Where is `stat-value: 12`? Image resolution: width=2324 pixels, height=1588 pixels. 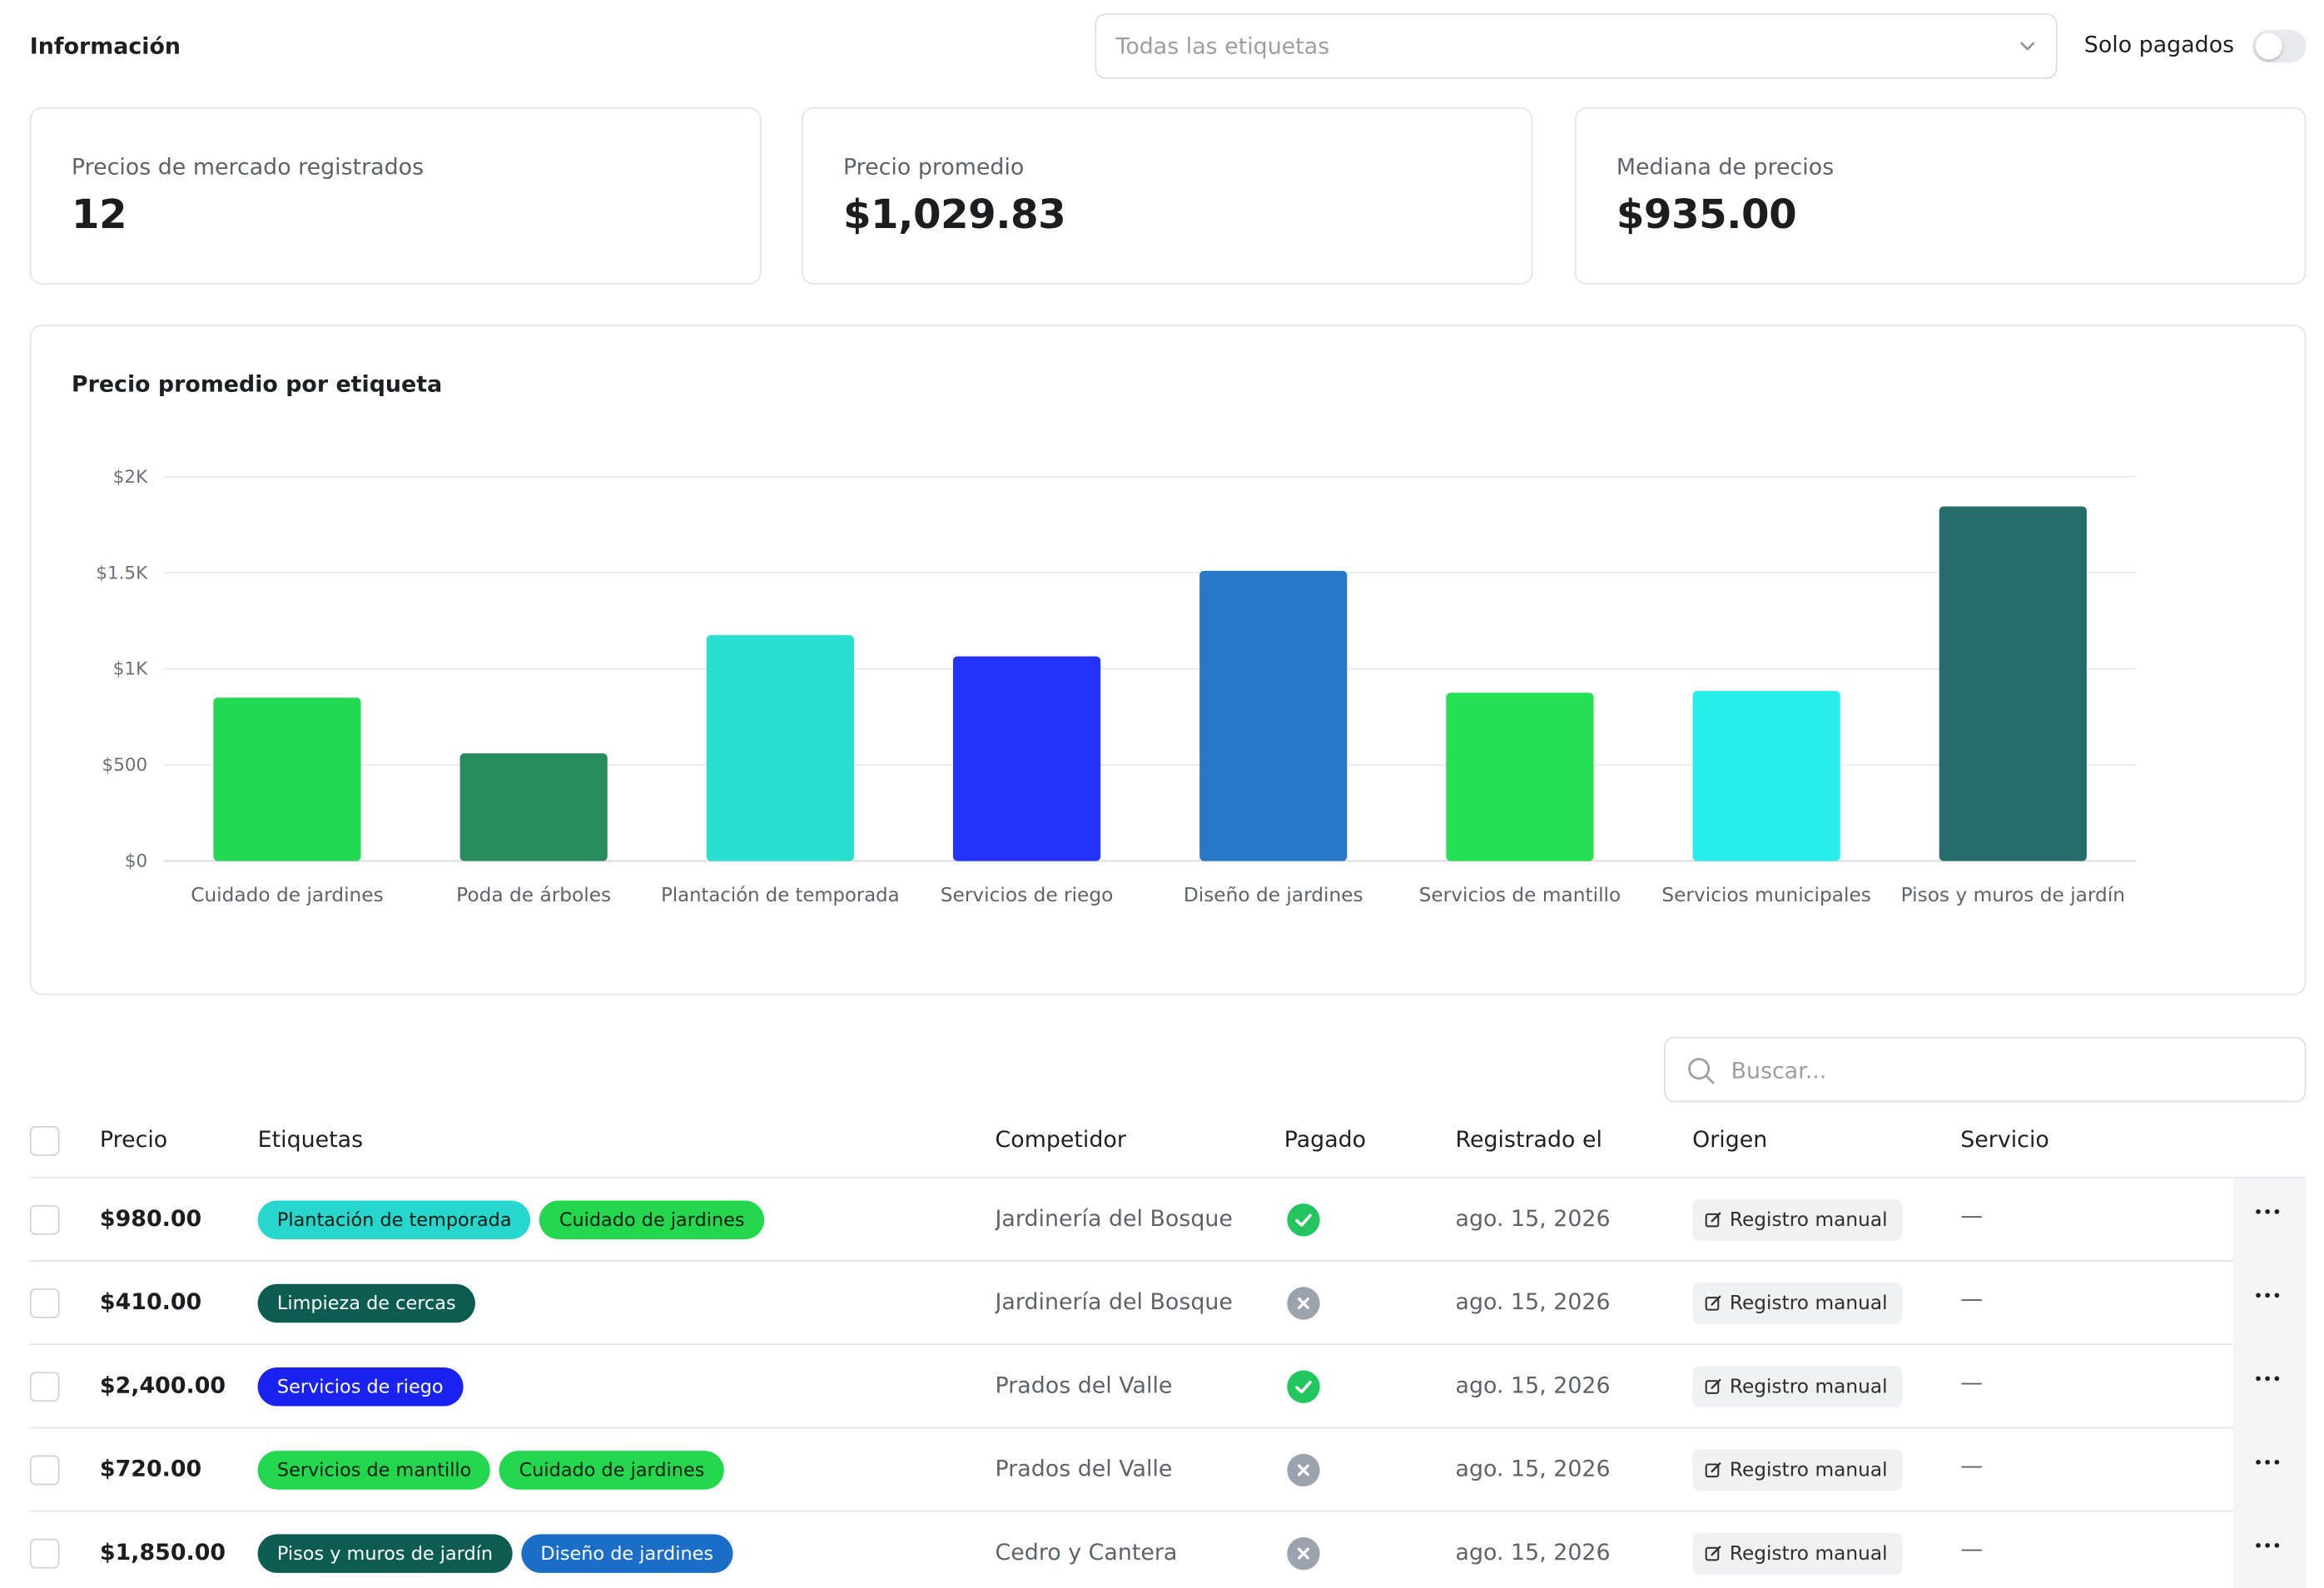 stat-value: 12 is located at coordinates (99, 215).